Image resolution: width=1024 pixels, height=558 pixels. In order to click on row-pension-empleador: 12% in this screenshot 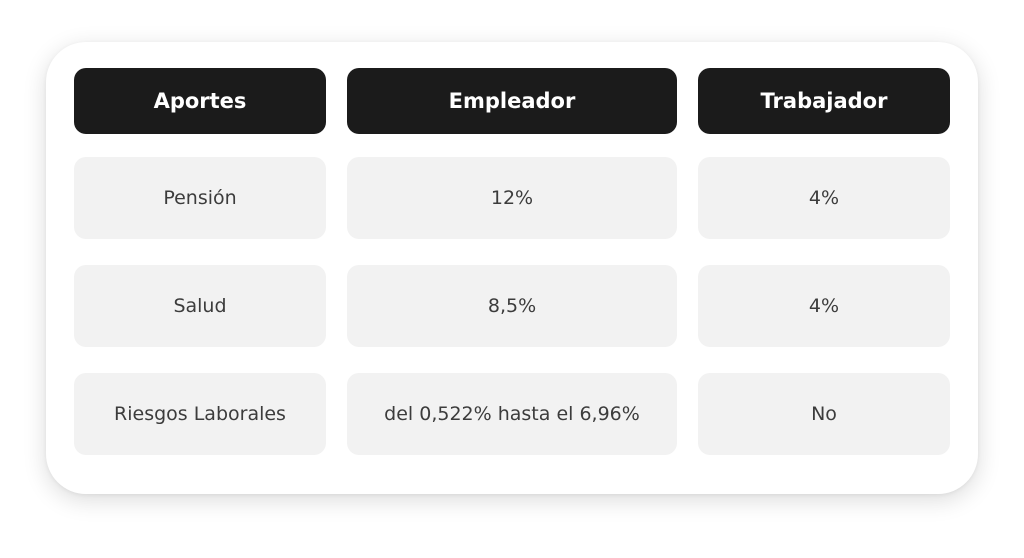, I will do `click(512, 198)`.